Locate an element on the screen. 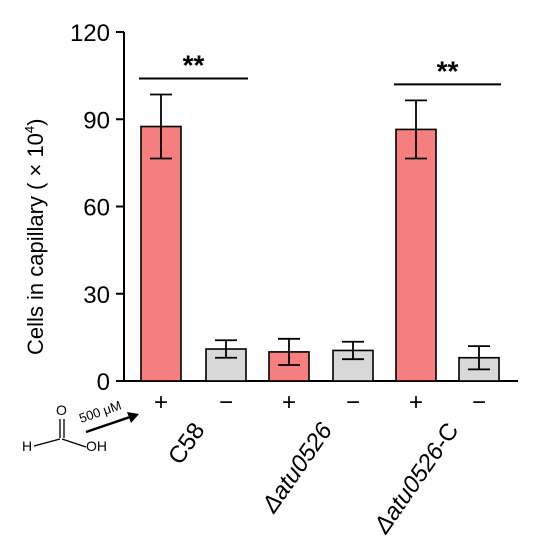 The image size is (535, 550). concentration-arrow: 500 μM is located at coordinates (108, 415).